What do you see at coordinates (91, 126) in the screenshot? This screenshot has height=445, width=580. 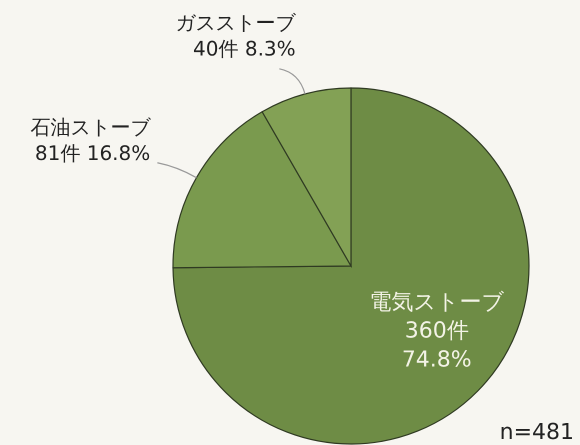 I see `slice-label: 石油ストーブ` at bounding box center [91, 126].